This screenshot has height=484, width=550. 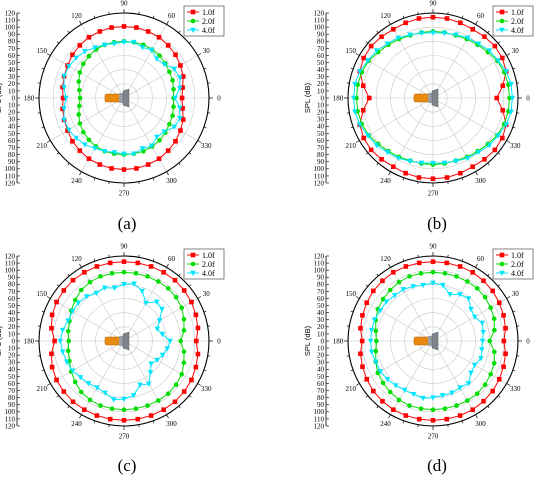 What do you see at coordinates (41, 294) in the screenshot?
I see `angle-tick-label: 150` at bounding box center [41, 294].